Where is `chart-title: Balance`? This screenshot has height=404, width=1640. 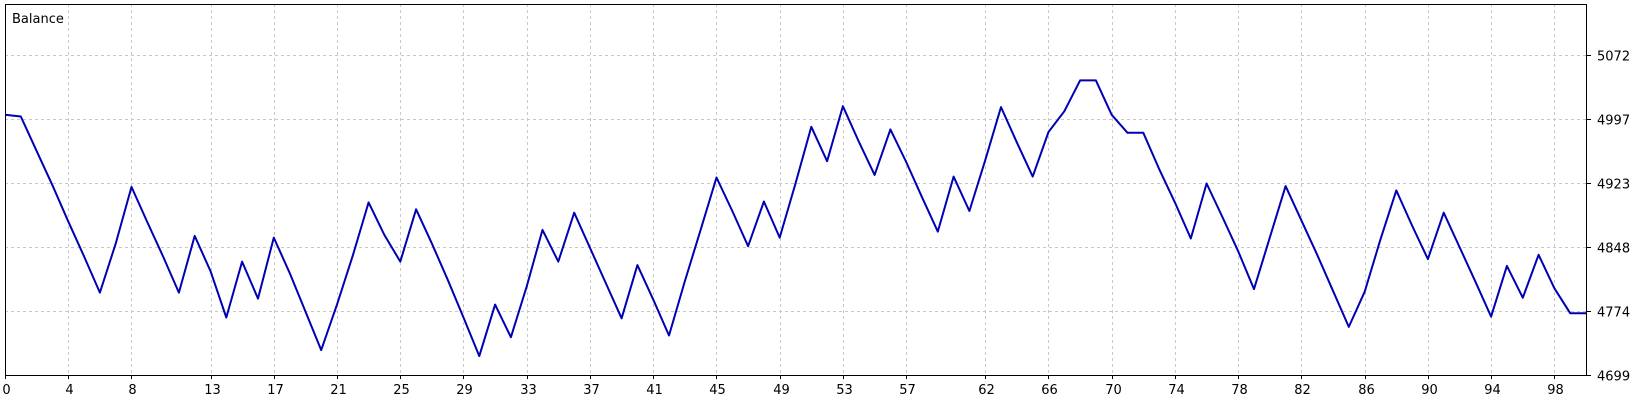 chart-title: Balance is located at coordinates (38, 19).